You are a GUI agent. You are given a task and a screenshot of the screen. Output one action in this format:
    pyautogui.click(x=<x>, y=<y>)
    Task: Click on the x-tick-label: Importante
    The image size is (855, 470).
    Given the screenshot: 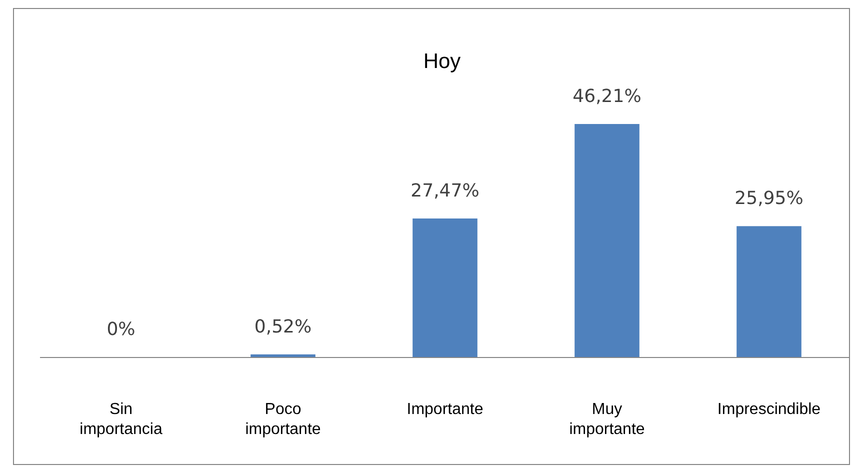 What is the action you would take?
    pyautogui.click(x=445, y=409)
    